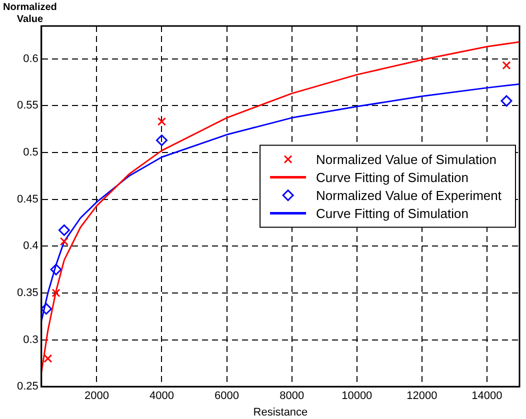  Describe the element at coordinates (30, 340) in the screenshot. I see `y-tick-label: 0.3` at that location.